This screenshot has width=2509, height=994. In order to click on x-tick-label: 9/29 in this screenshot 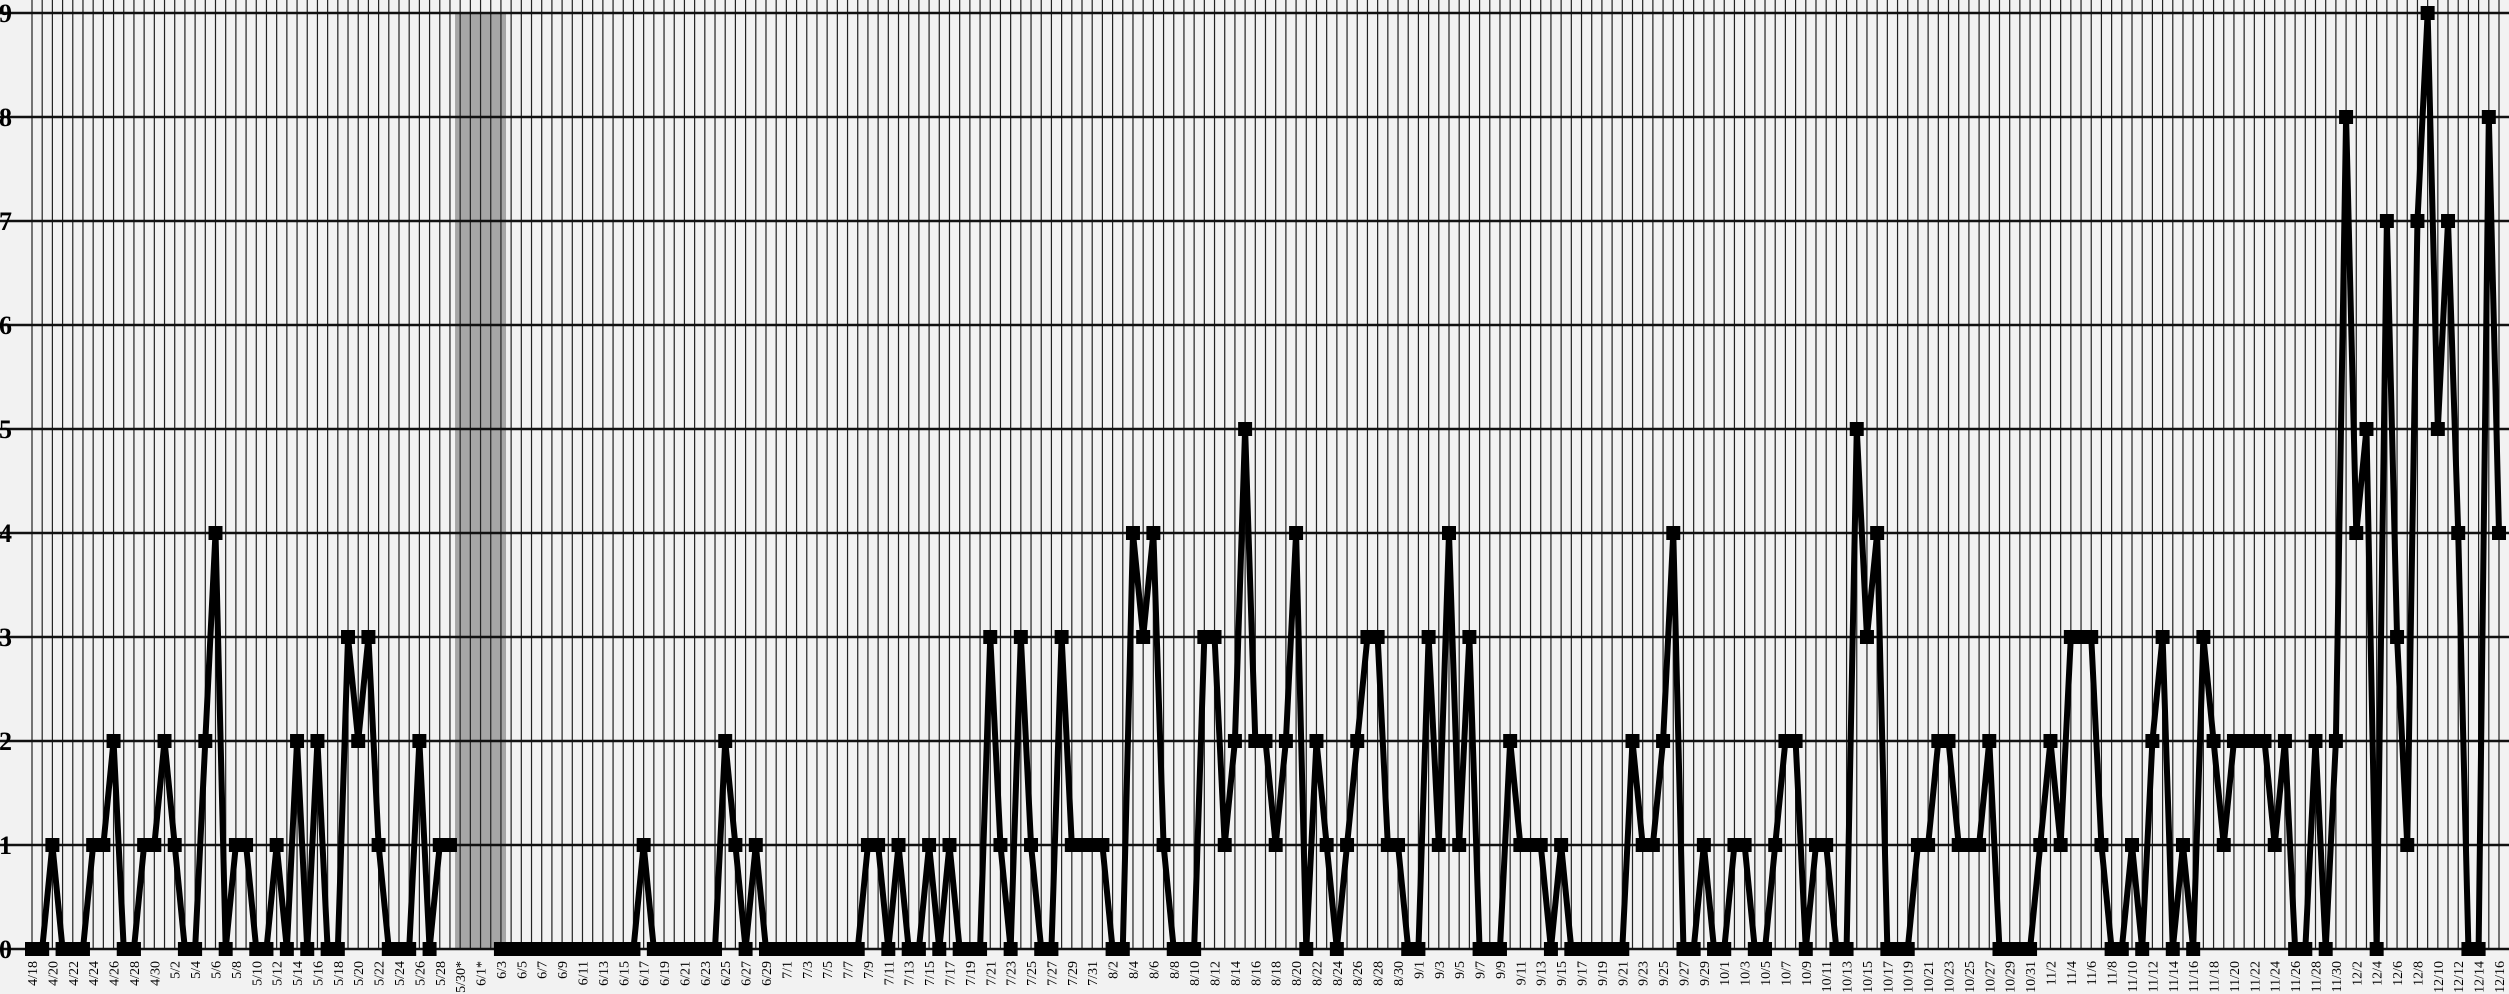, I will do `click(1705, 973)`.